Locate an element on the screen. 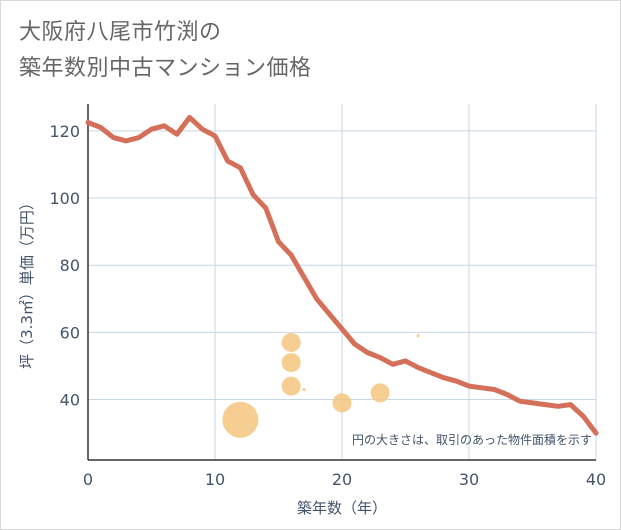 The height and width of the screenshot is (530, 621). x-tick-label: 40 is located at coordinates (596, 479).